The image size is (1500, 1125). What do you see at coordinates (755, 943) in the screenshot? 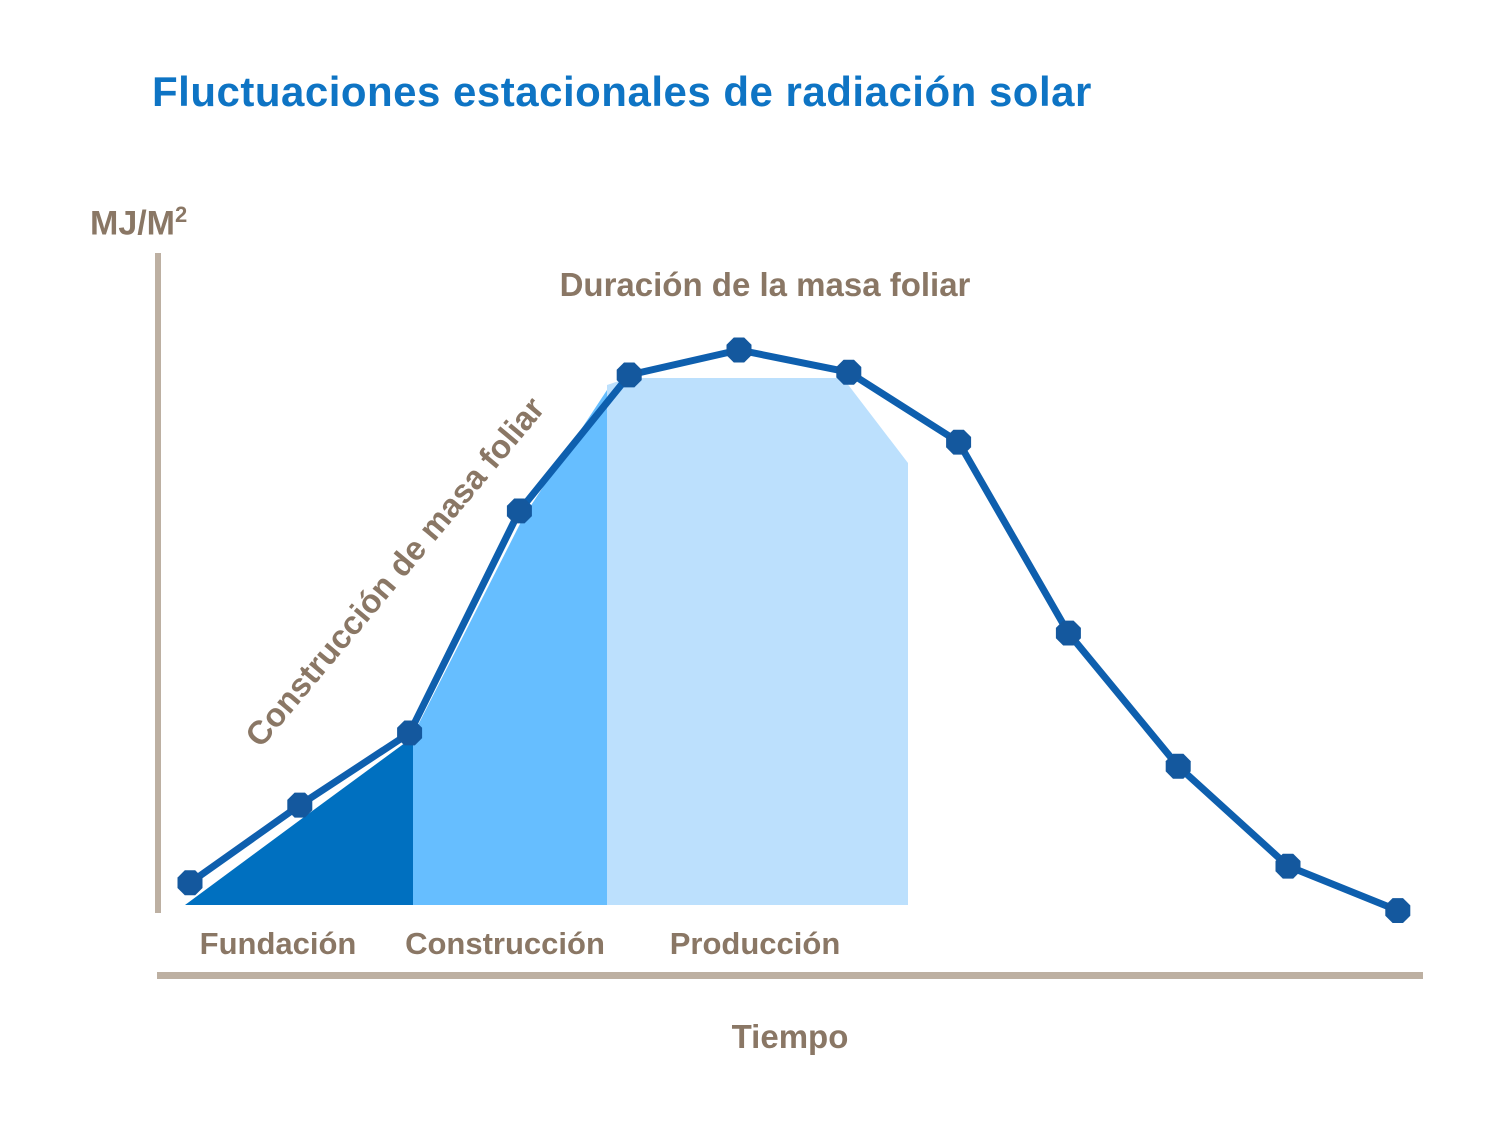
I see `phase-label-produccion: Producción` at bounding box center [755, 943].